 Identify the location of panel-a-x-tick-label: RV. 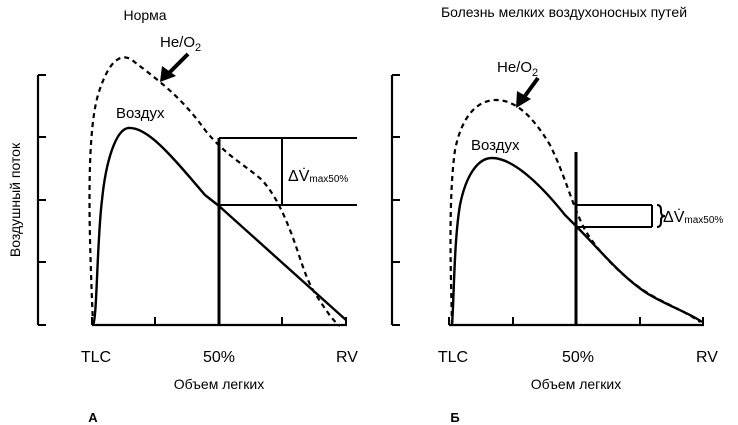
(347, 357).